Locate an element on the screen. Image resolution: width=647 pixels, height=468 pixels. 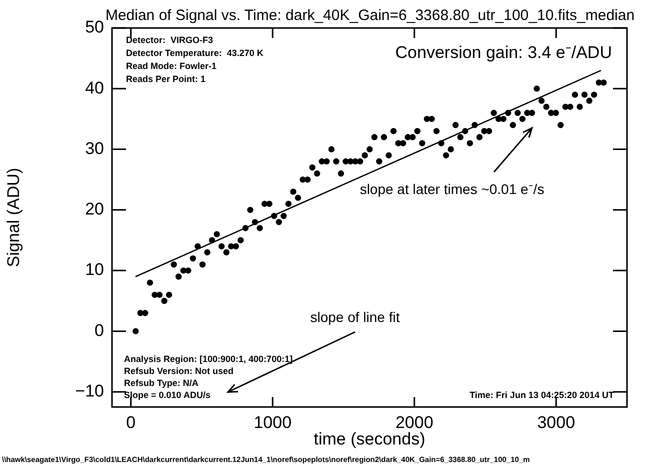
x-tick-label: 1000 is located at coordinates (273, 422).